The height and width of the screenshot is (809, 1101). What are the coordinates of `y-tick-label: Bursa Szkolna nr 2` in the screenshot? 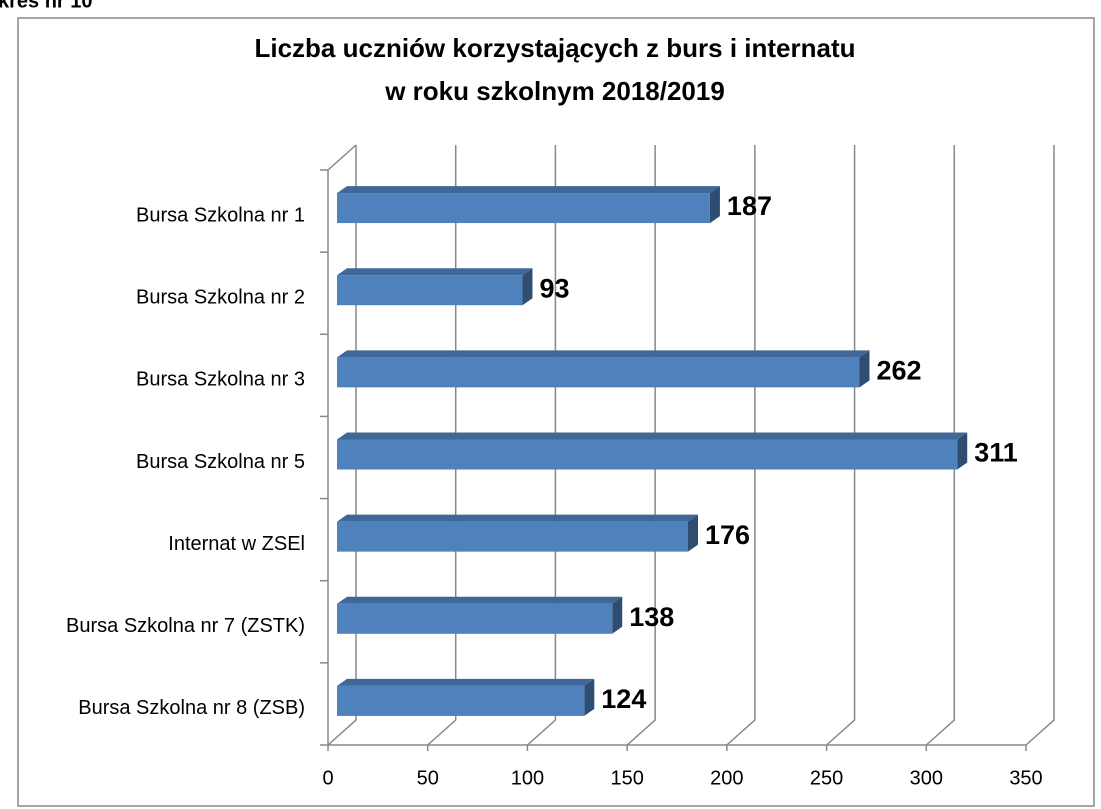 It's located at (220, 297).